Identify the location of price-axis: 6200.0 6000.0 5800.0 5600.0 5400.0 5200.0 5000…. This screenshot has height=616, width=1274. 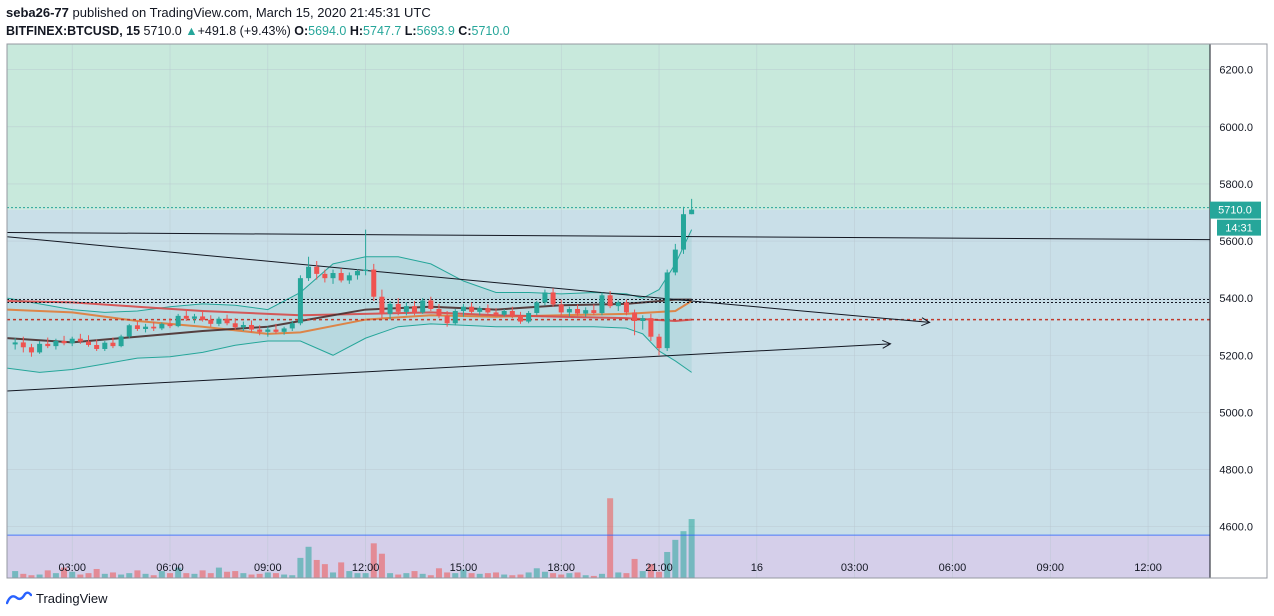
(1236, 299).